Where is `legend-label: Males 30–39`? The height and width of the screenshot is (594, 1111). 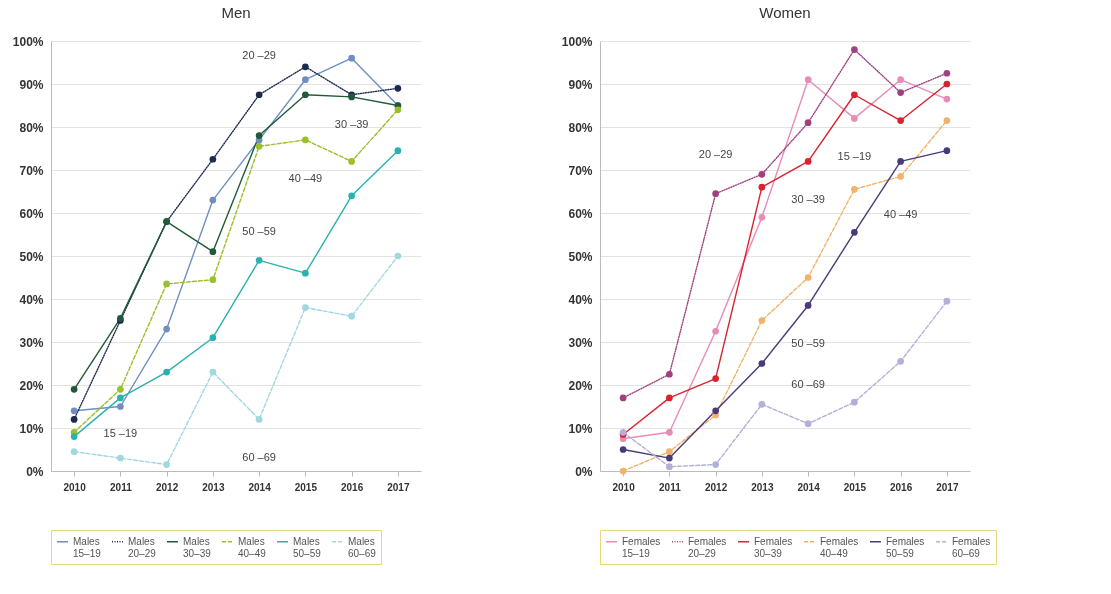 legend-label: Males 30–39 is located at coordinates (197, 547).